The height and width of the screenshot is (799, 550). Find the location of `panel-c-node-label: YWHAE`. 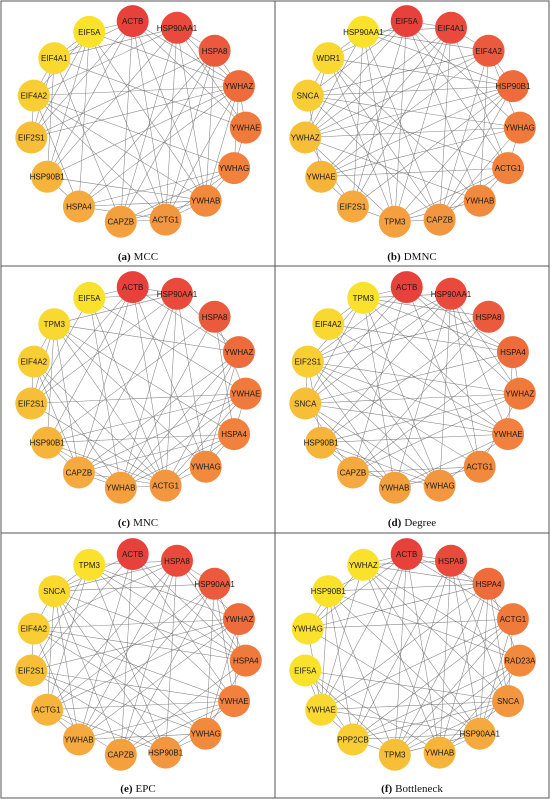

panel-c-node-label: YWHAE is located at coordinates (245, 394).